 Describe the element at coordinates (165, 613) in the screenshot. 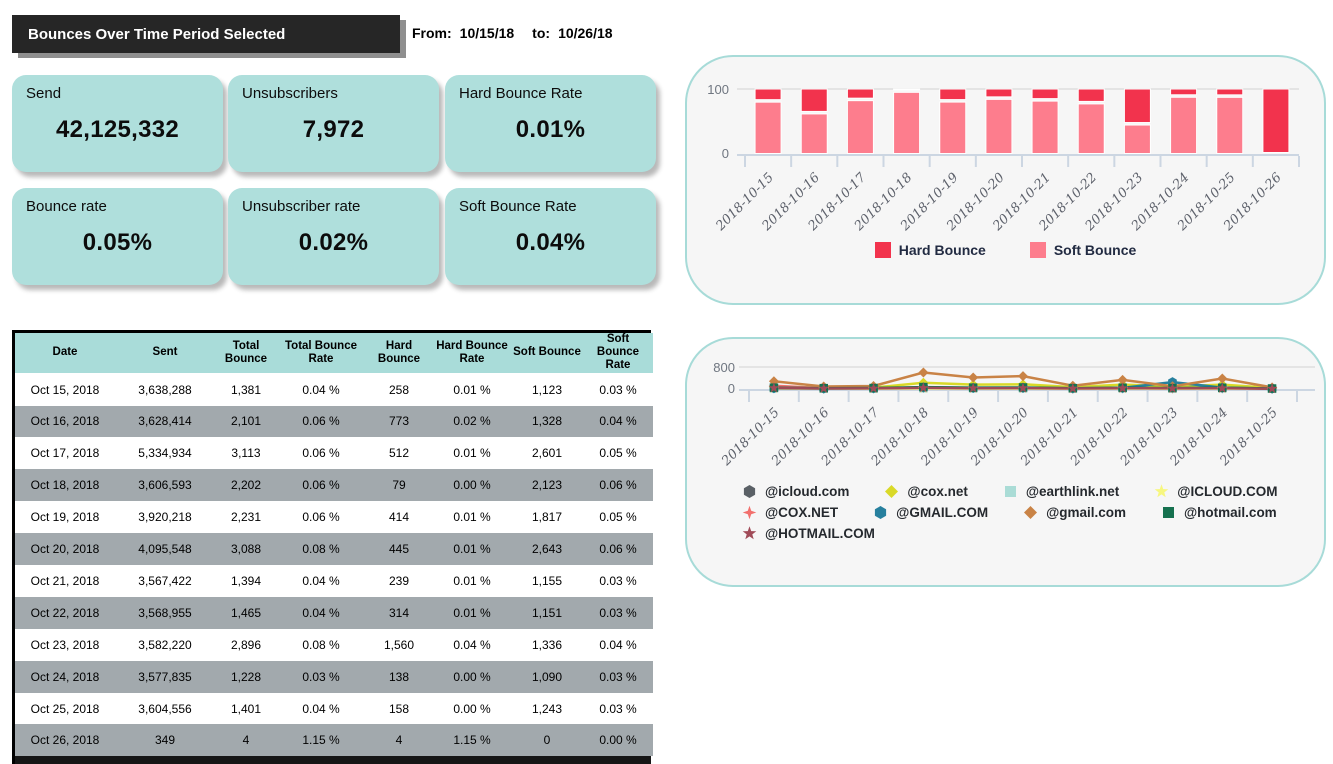

I see `cell-sent: 3,568,955` at that location.